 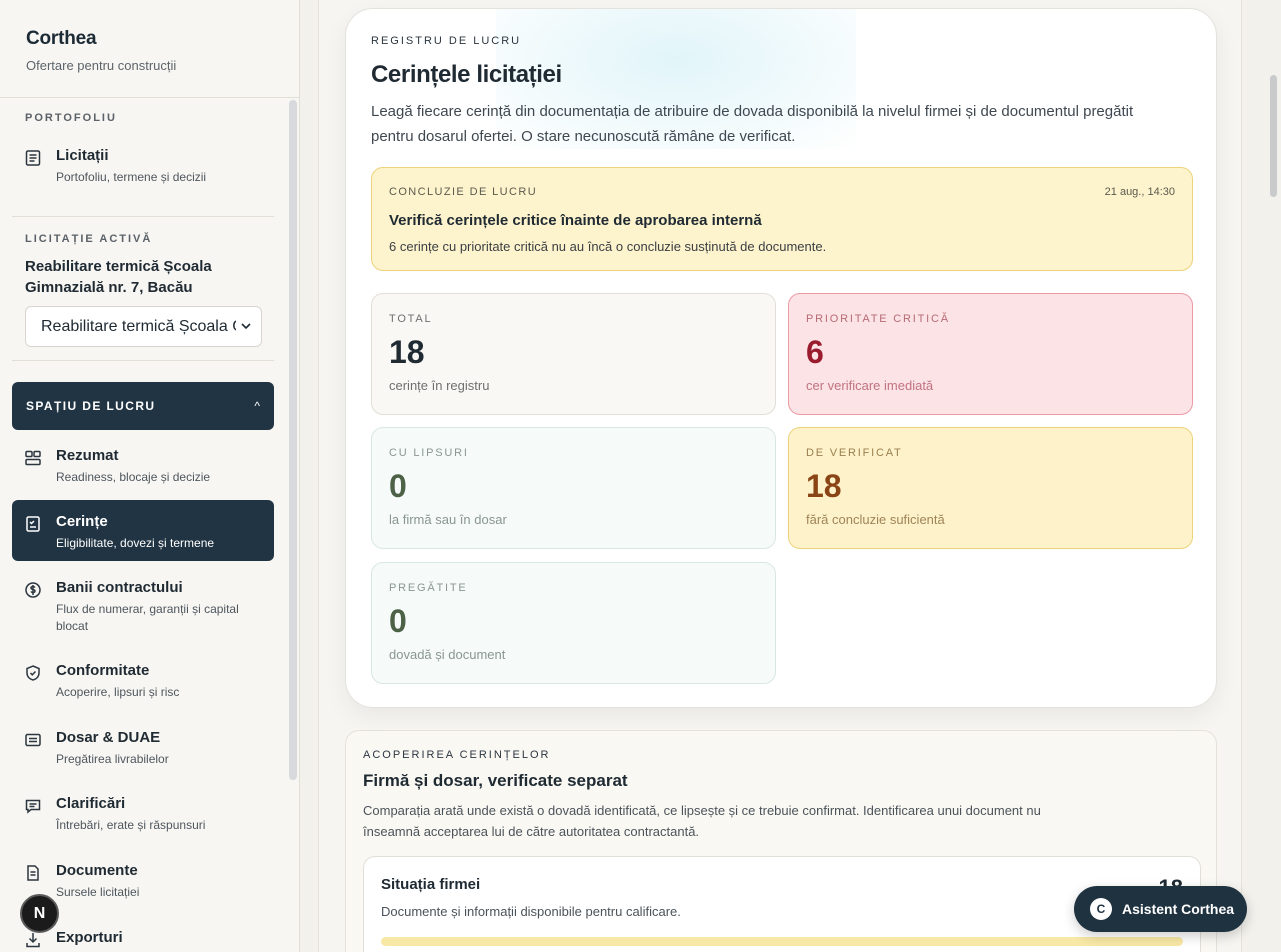 I want to click on chevron-down-icon, so click(x=246, y=326).